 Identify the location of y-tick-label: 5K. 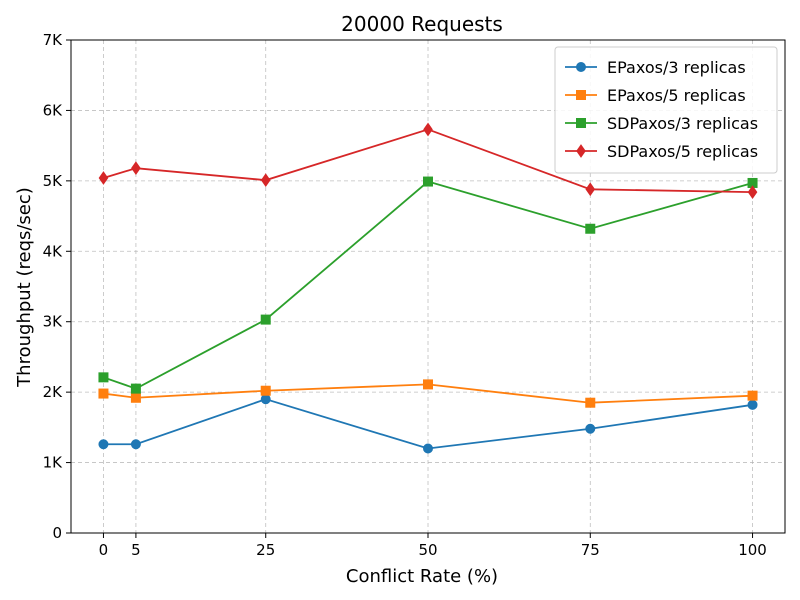
(53, 181).